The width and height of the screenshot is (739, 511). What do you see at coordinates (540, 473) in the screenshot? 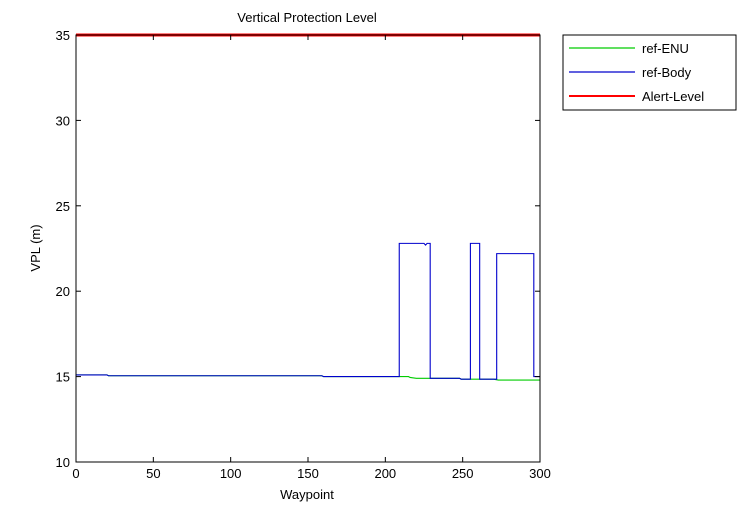
I see `x-tick-label: 300` at bounding box center [540, 473].